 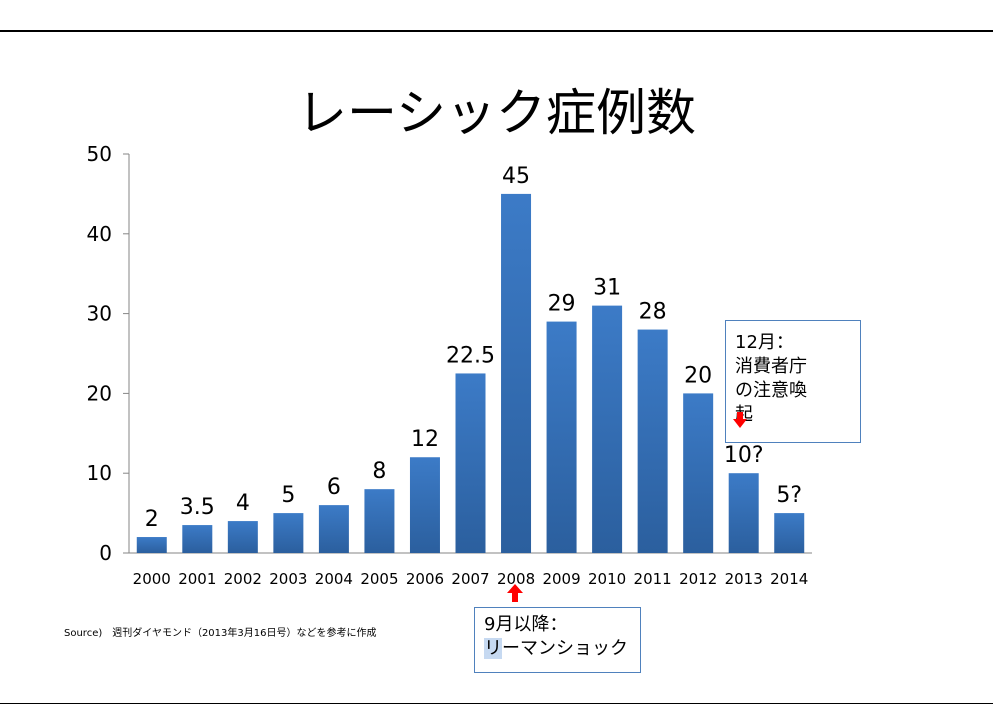 What do you see at coordinates (334, 579) in the screenshot?
I see `x-tick-label: 2004` at bounding box center [334, 579].